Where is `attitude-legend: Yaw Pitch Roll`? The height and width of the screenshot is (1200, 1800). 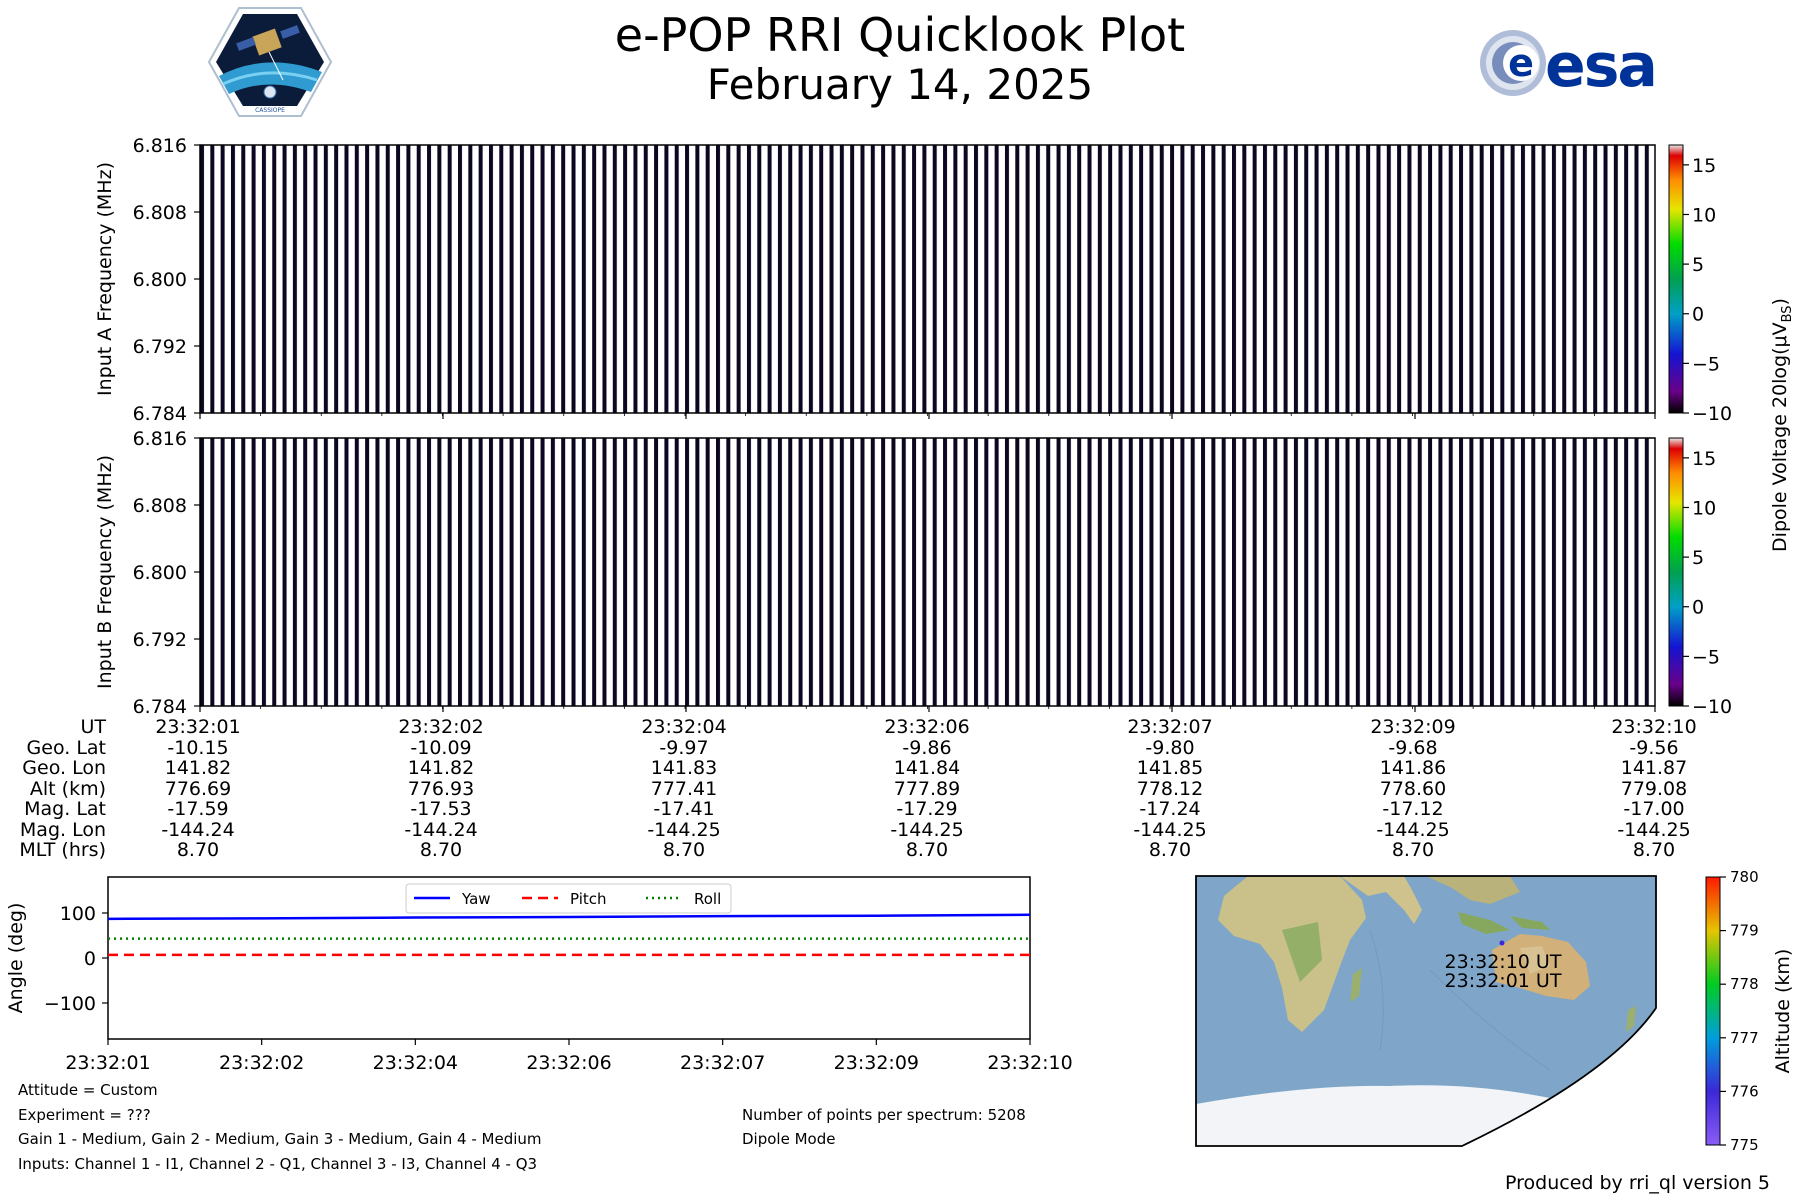
attitude-legend: Yaw Pitch Roll is located at coordinates (568, 898).